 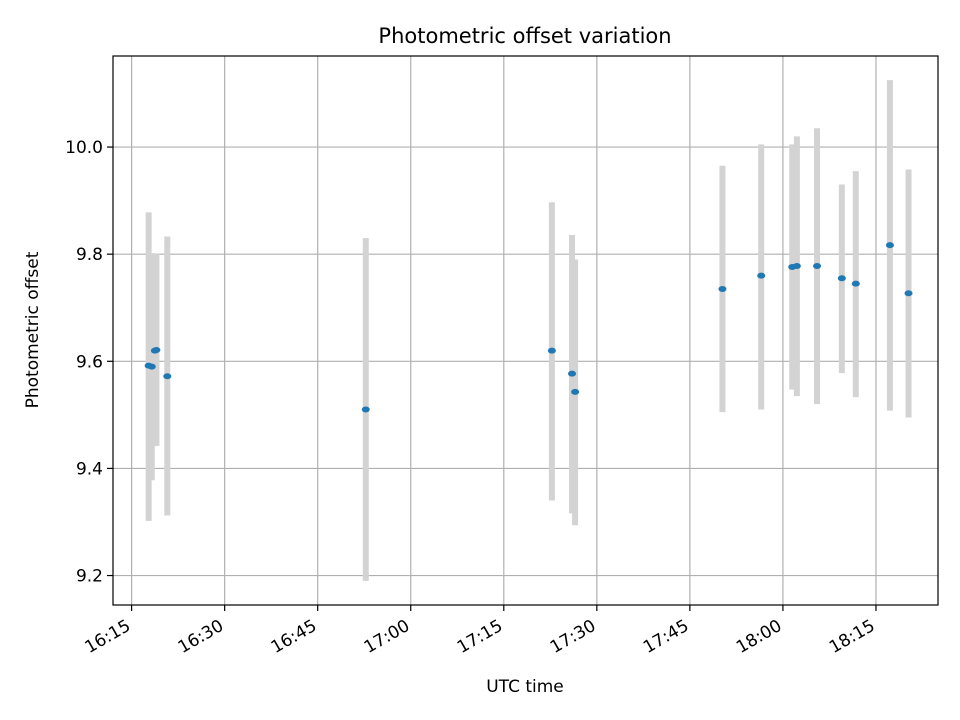 What do you see at coordinates (525, 687) in the screenshot?
I see `x-axis-label: UTC time` at bounding box center [525, 687].